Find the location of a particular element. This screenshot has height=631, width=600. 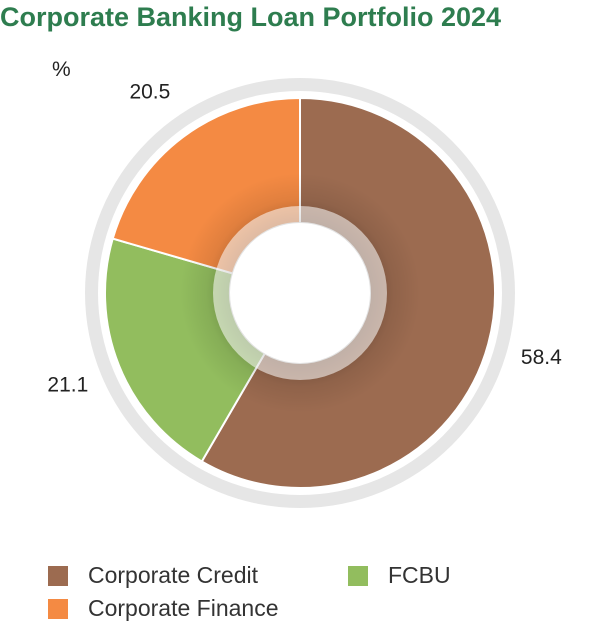

legend-label: Corporate Credit is located at coordinates (173, 575).